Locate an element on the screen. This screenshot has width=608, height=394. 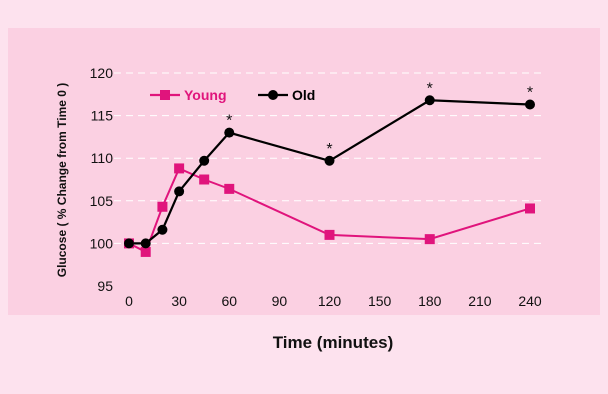
legend-marker-old is located at coordinates (273, 95).